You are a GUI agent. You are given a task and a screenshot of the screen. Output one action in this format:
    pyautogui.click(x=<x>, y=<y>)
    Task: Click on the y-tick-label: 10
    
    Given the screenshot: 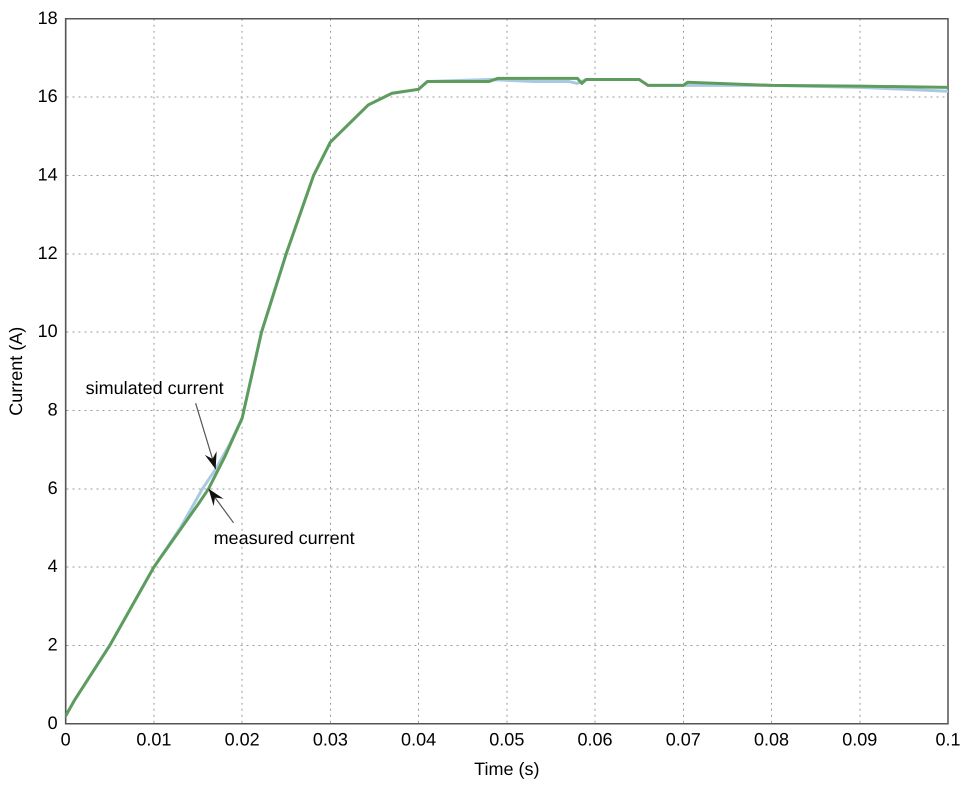 What is the action you would take?
    pyautogui.click(x=48, y=331)
    